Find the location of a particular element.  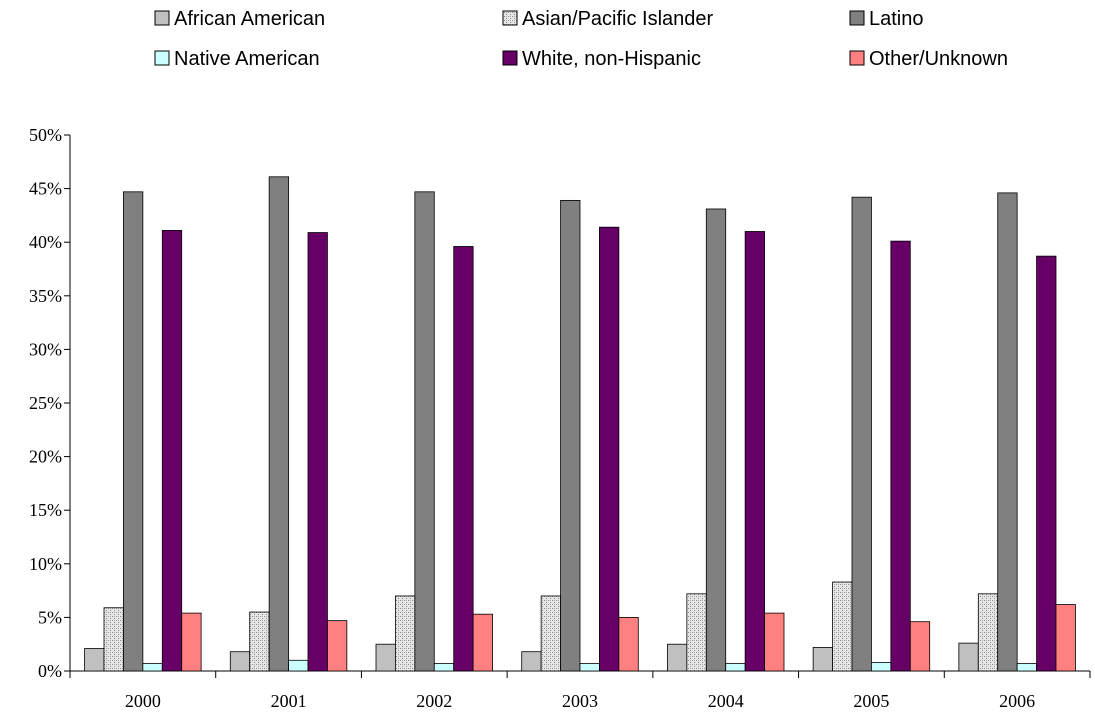

legend-label-native-american: Native American is located at coordinates (247, 59).